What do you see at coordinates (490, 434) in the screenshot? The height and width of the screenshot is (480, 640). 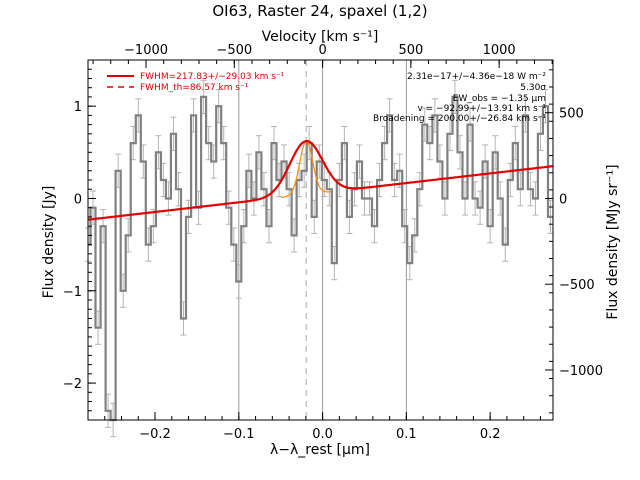 I see `x-tick-label: 0.2` at bounding box center [490, 434].